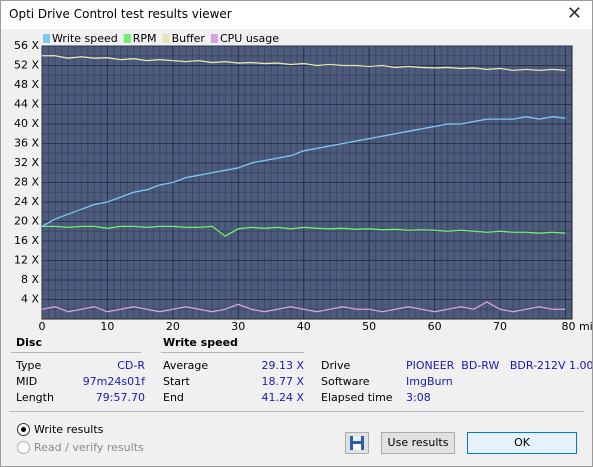  What do you see at coordinates (26, 182) in the screenshot?
I see `y-tick-label: 28 X` at bounding box center [26, 182].